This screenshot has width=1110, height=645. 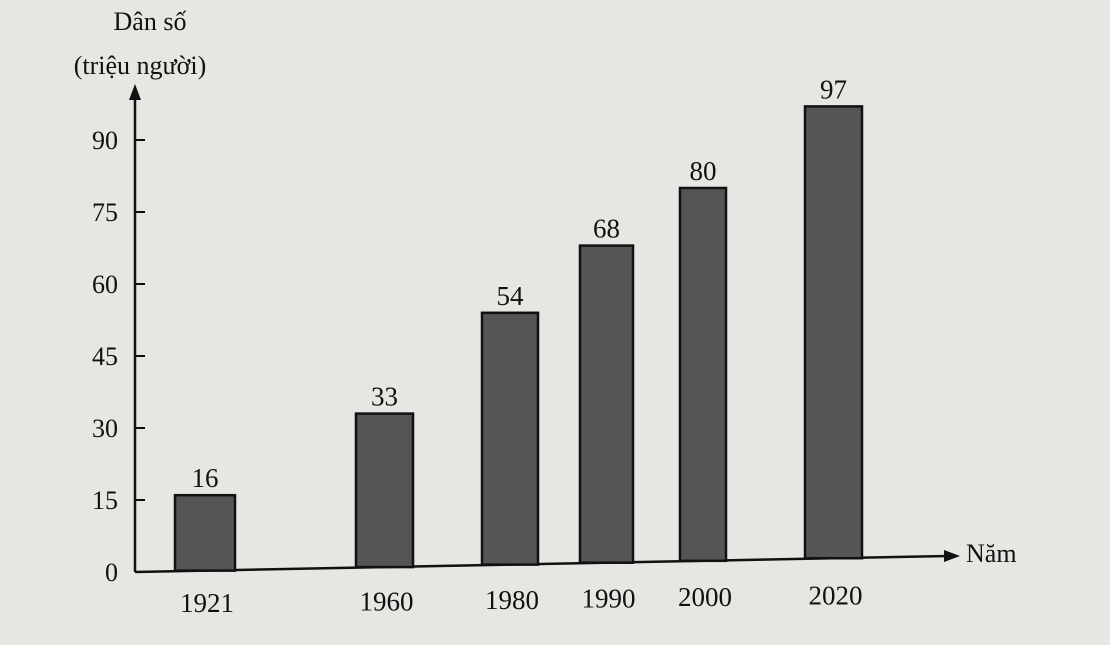 I want to click on bar-1990, so click(x=606, y=404).